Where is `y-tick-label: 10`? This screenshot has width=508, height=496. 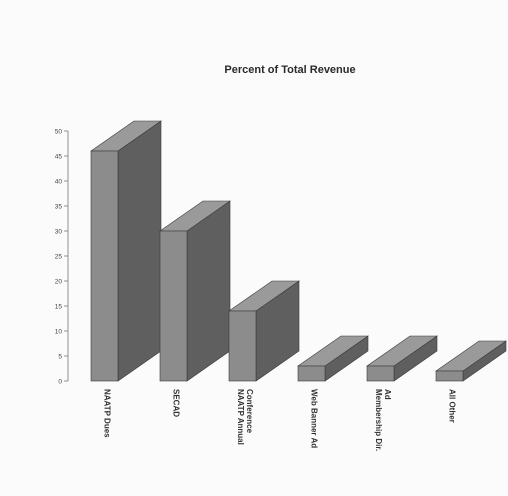 y-tick-label: 10 is located at coordinates (59, 331).